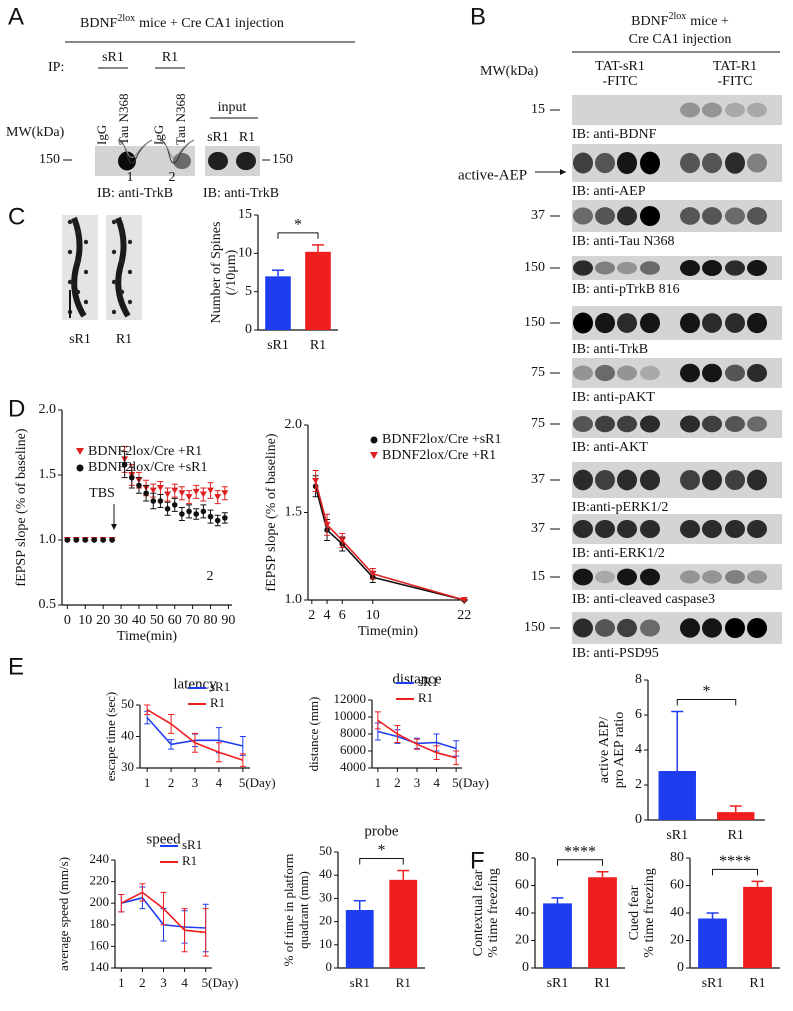  I want to click on x-tick-label: 1, so click(121, 982).